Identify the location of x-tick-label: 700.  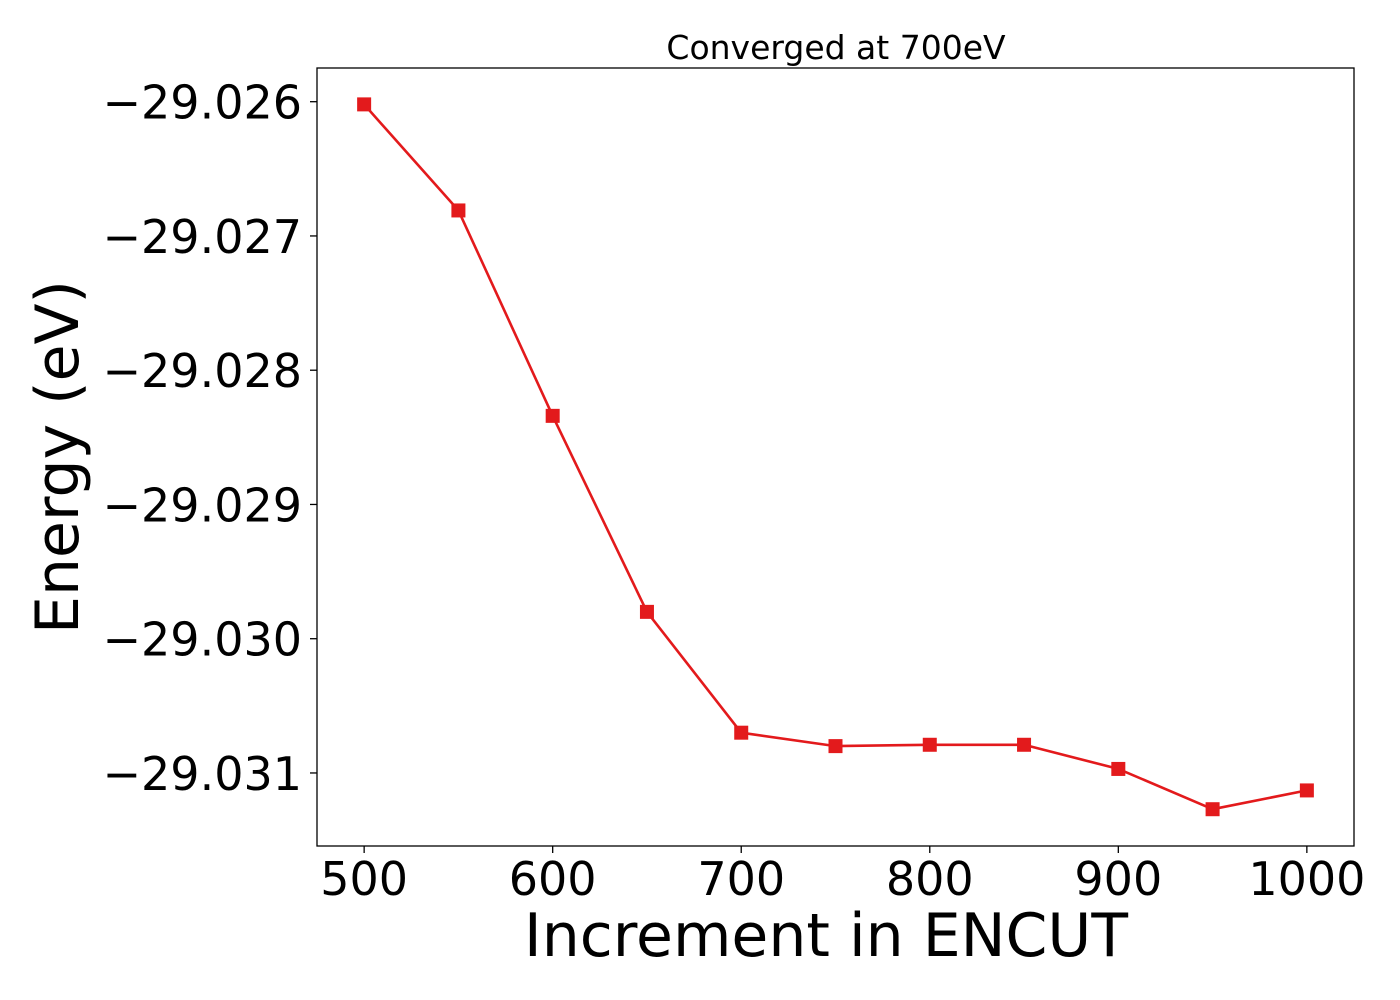
(741, 879).